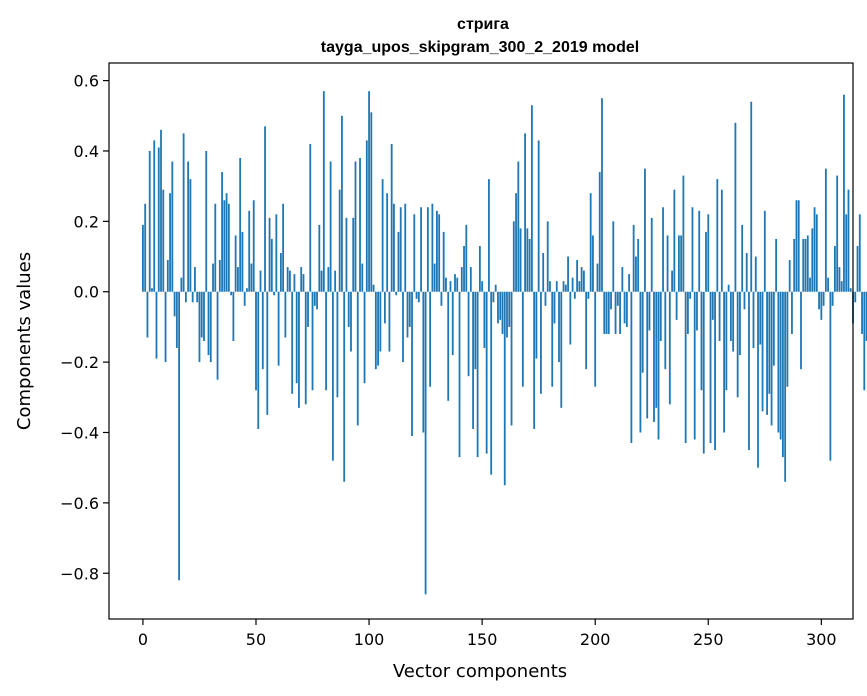 The width and height of the screenshot is (867, 696). Describe the element at coordinates (480, 671) in the screenshot. I see `x-axis-label: Vector components` at that location.